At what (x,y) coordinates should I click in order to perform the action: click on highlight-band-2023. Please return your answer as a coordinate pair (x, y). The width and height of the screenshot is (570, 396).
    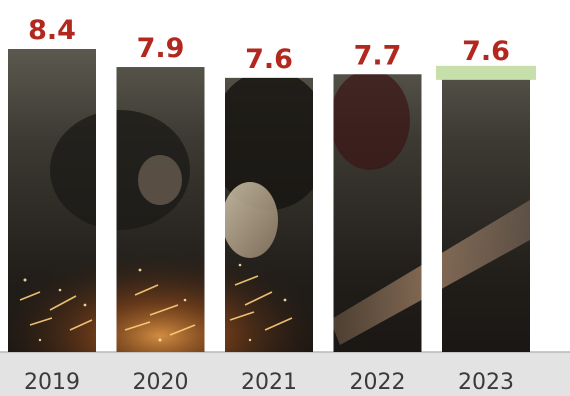
    Looking at the image, I should click on (486, 72).